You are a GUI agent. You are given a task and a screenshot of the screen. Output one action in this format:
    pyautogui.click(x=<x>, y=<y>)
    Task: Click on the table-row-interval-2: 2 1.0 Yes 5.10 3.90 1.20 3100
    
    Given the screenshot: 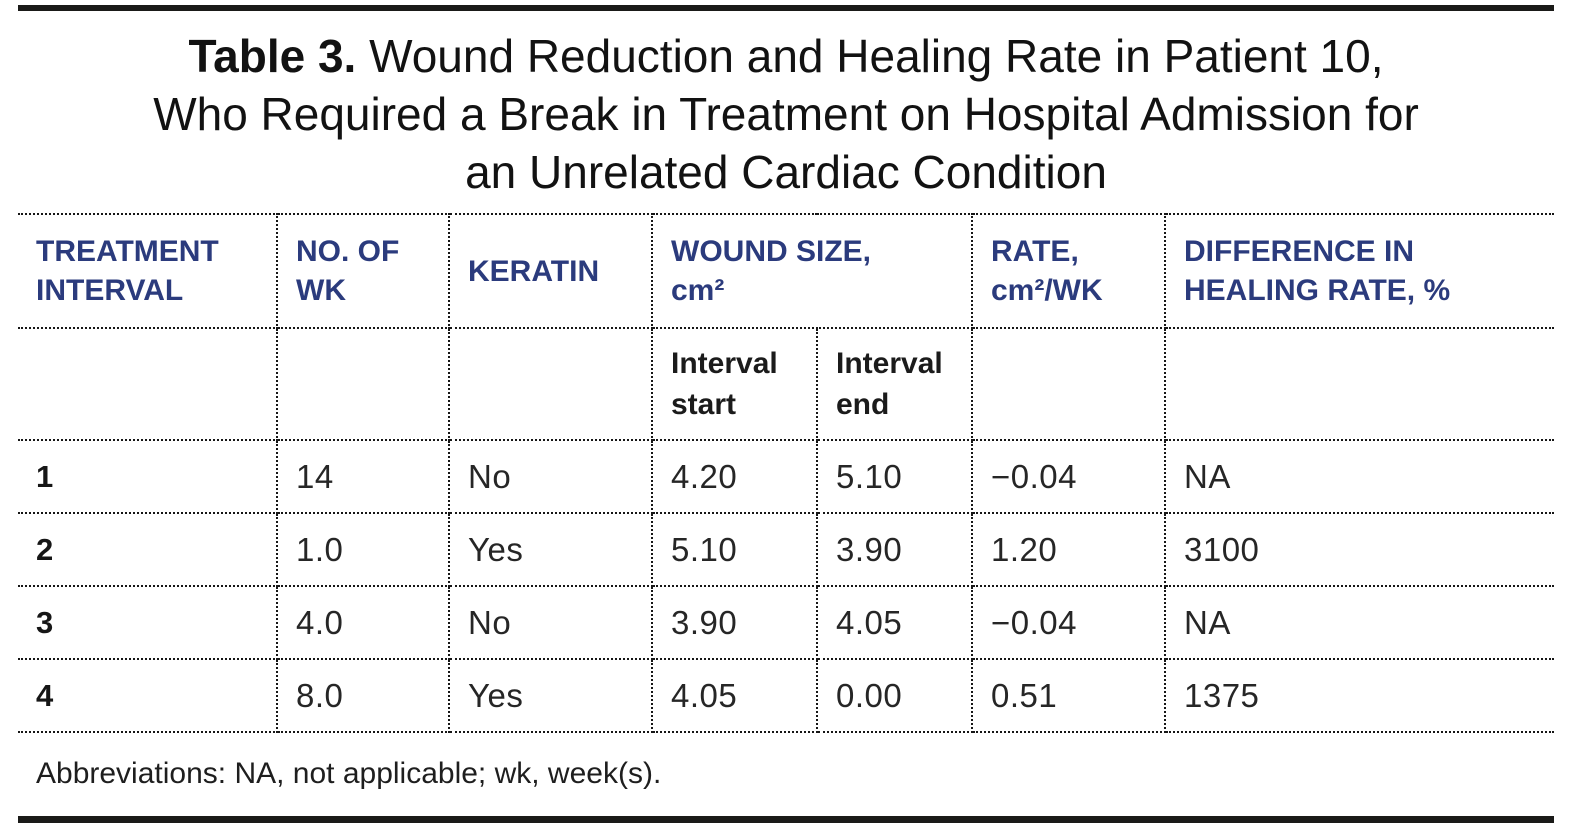 What is the action you would take?
    pyautogui.click(x=786, y=549)
    